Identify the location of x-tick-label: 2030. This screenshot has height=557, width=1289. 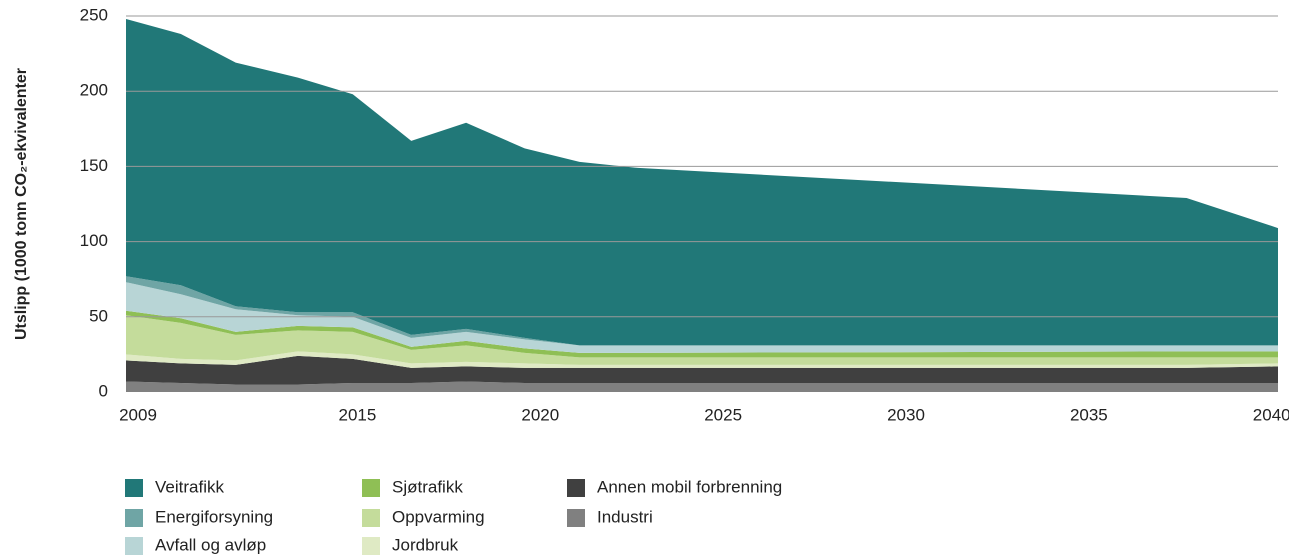
(906, 414).